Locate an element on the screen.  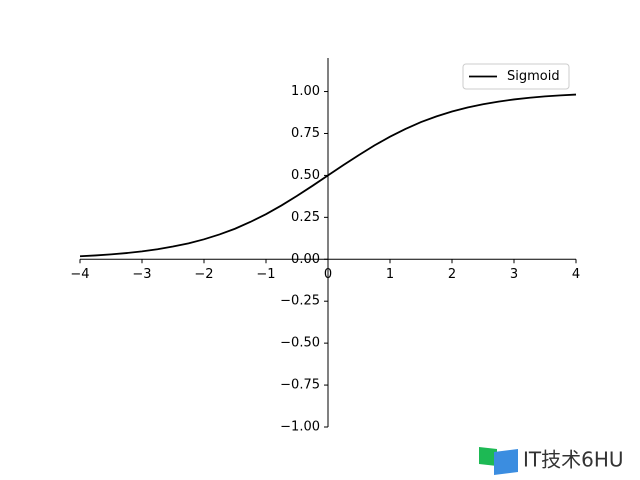
x-tick-label: 0 is located at coordinates (328, 274).